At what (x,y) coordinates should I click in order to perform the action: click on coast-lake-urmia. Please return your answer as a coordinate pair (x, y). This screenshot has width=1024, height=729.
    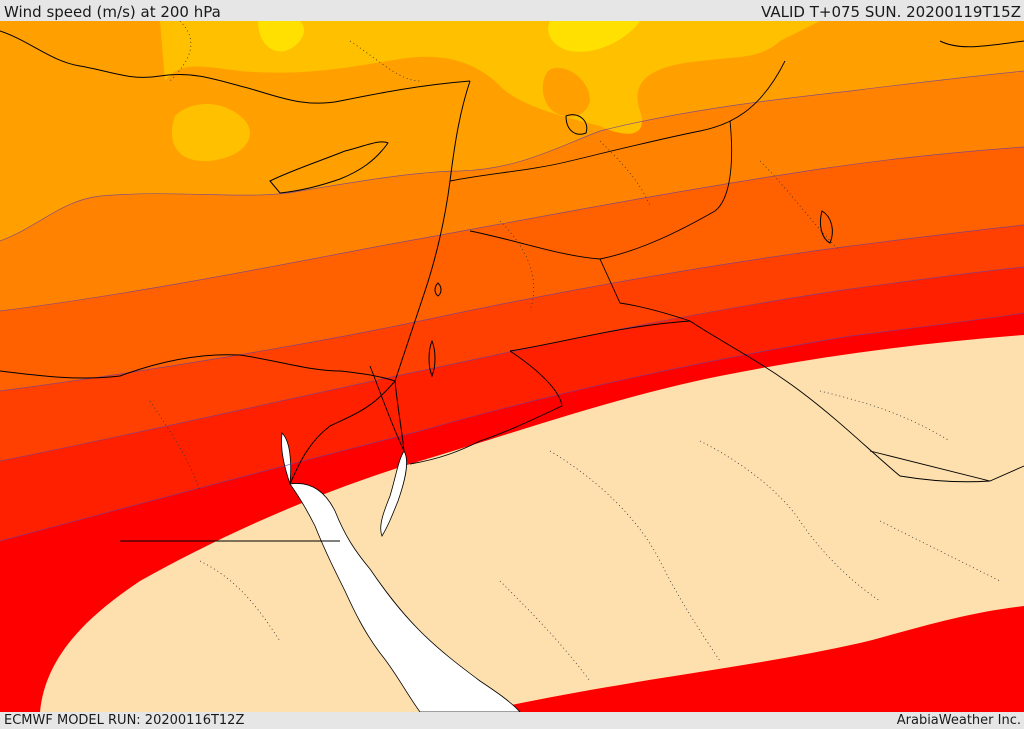
    Looking at the image, I should click on (826, 227).